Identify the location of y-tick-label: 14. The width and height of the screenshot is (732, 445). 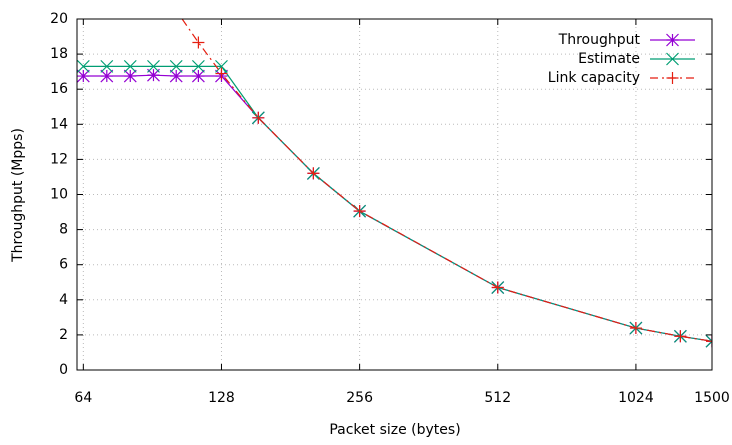
(59, 124).